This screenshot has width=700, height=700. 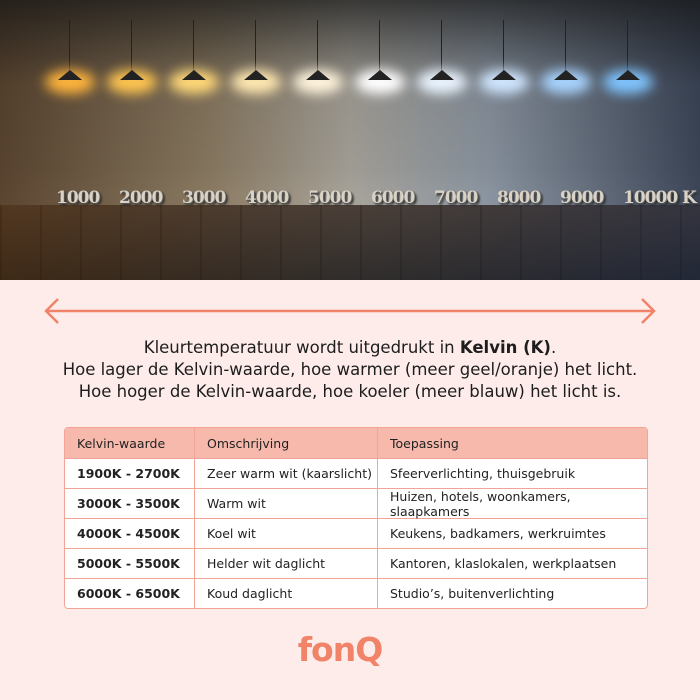 What do you see at coordinates (286, 533) in the screenshot?
I see `description: Koel wit` at bounding box center [286, 533].